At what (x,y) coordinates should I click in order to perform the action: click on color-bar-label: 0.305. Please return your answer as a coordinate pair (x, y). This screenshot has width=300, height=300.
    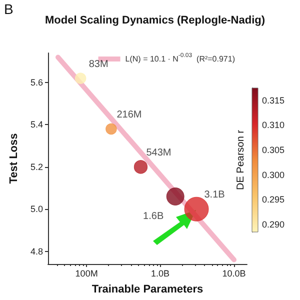
    Looking at the image, I should click on (273, 150).